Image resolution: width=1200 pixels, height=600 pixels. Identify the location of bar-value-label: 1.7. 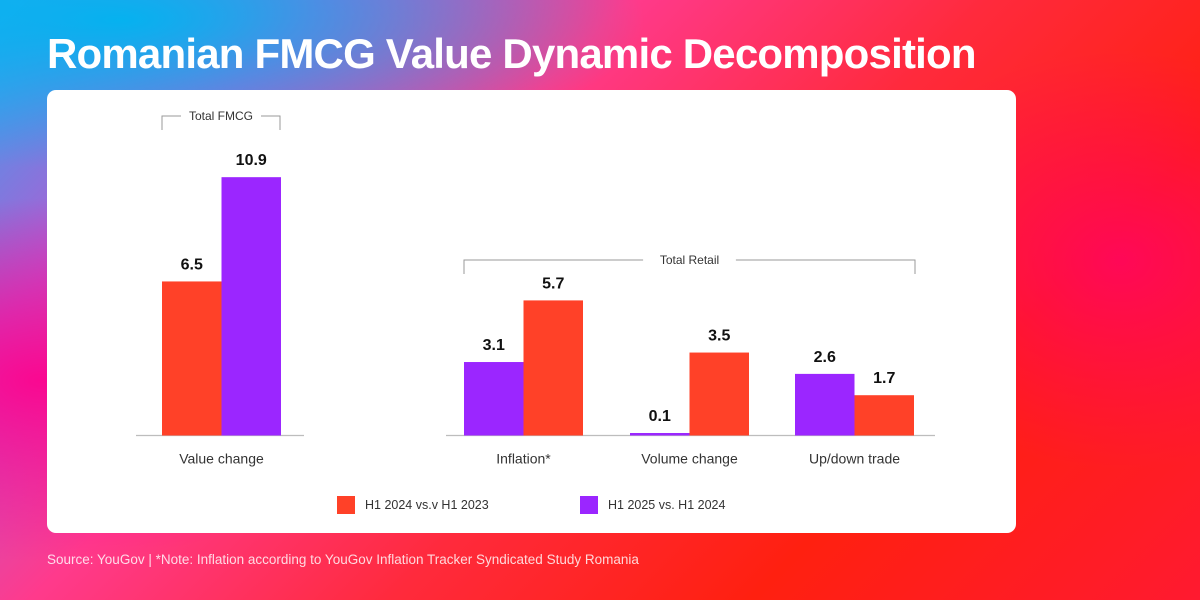
(884, 378).